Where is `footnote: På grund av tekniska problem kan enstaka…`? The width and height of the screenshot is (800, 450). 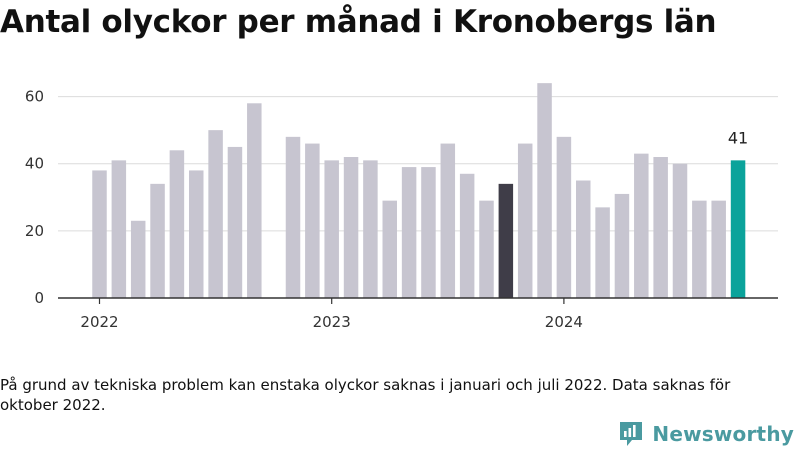
footnote: På grund av tekniska problem kan enstaka… is located at coordinates (365, 395).